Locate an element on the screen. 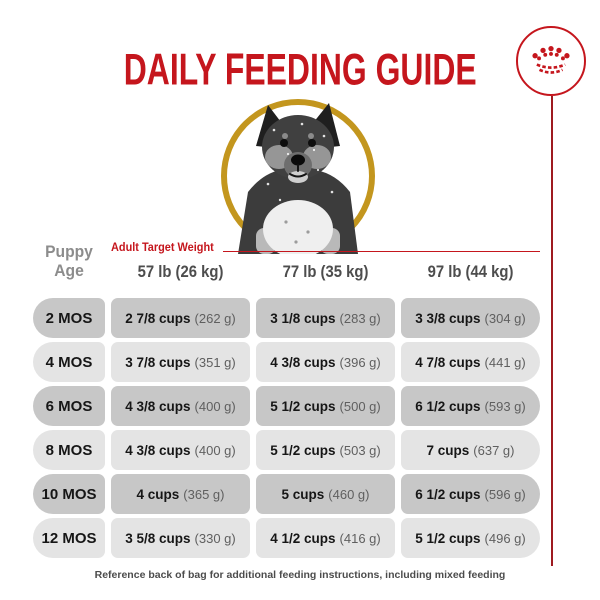 This screenshot has height=600, width=600. feeding-cell: 3 1/8 cups (283 g) is located at coordinates (325, 318).